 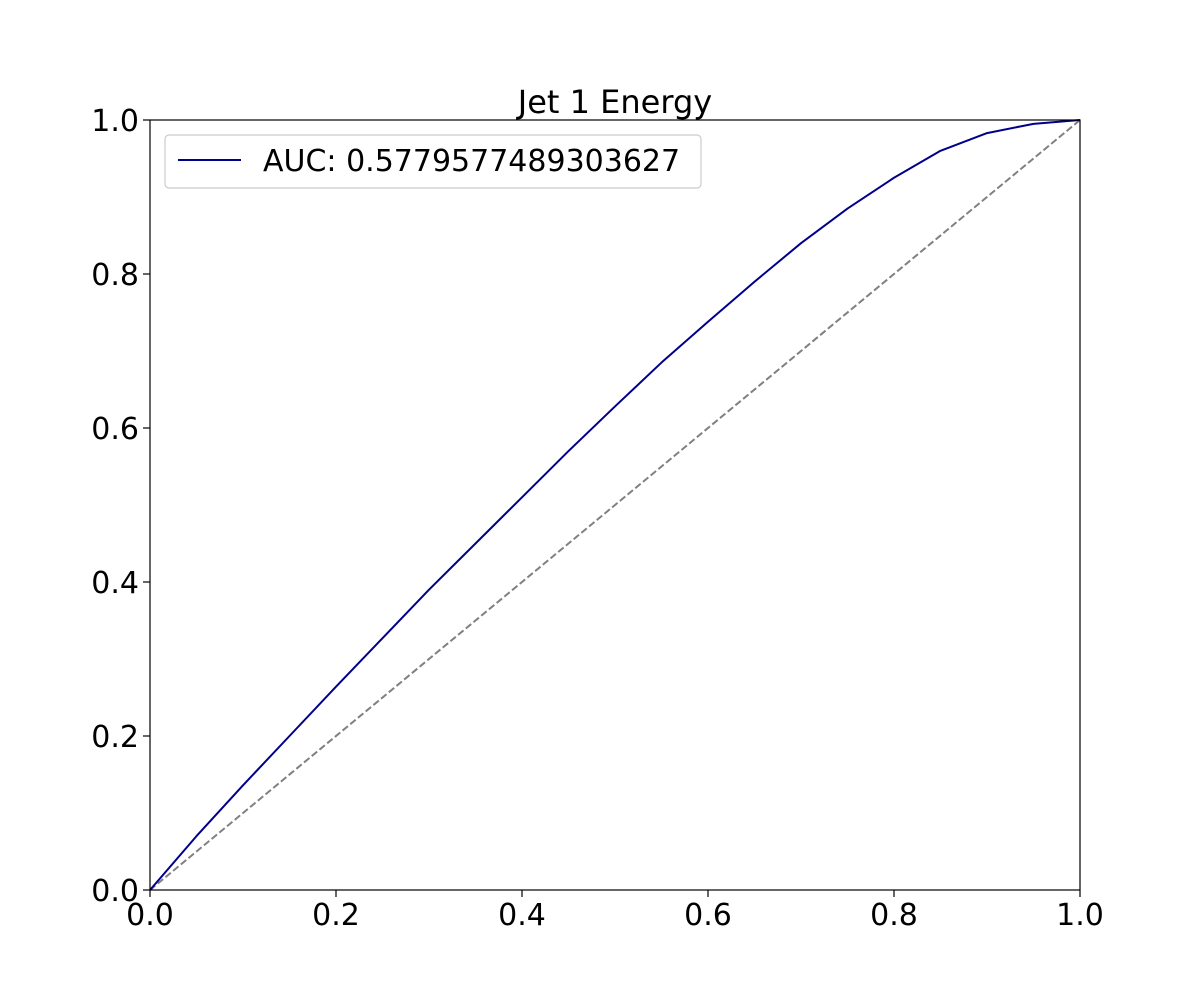 What do you see at coordinates (115, 275) in the screenshot?
I see `y-tick-label: 0.8` at bounding box center [115, 275].